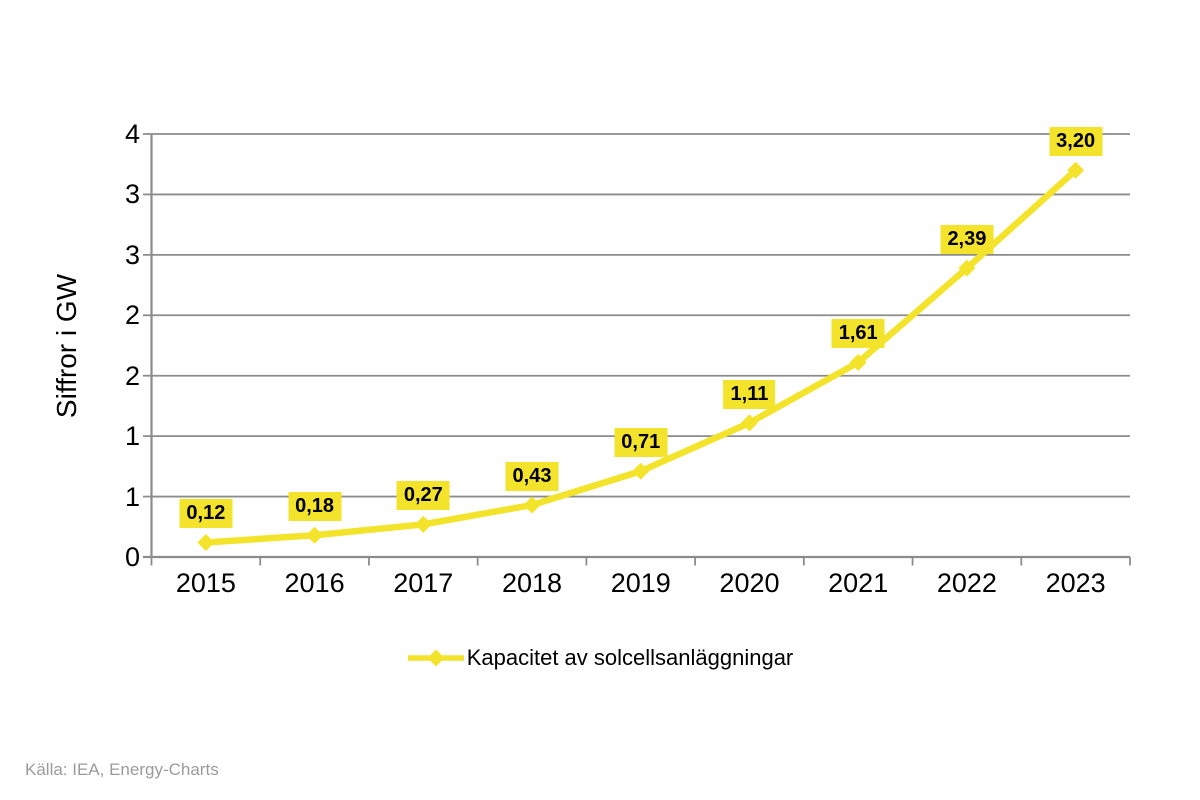  I want to click on x-tick-label: 2016, so click(314, 583).